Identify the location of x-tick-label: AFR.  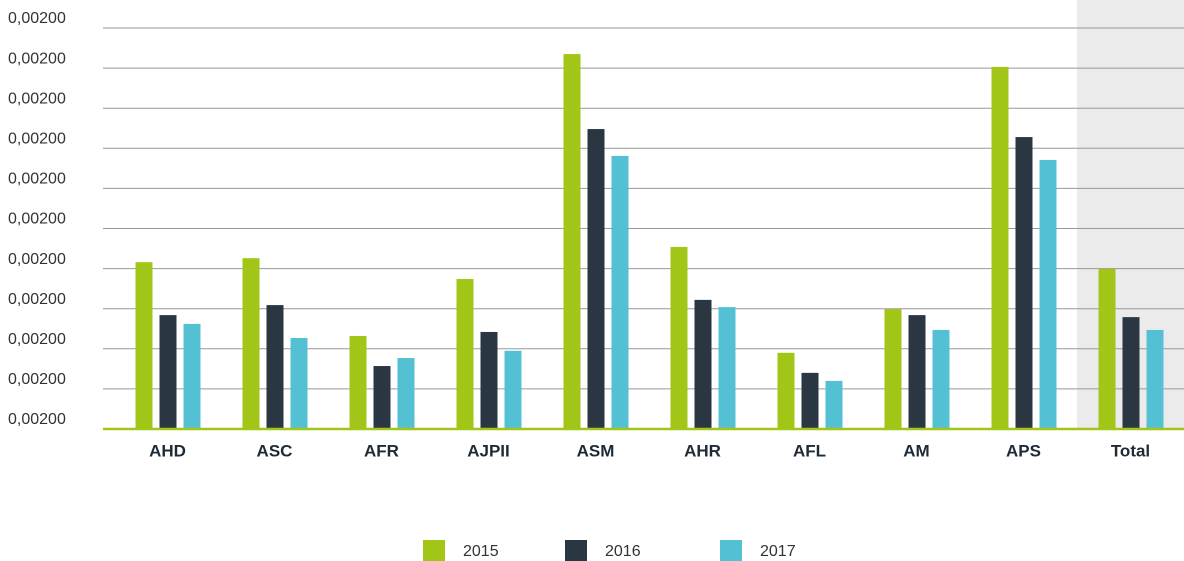
(381, 450).